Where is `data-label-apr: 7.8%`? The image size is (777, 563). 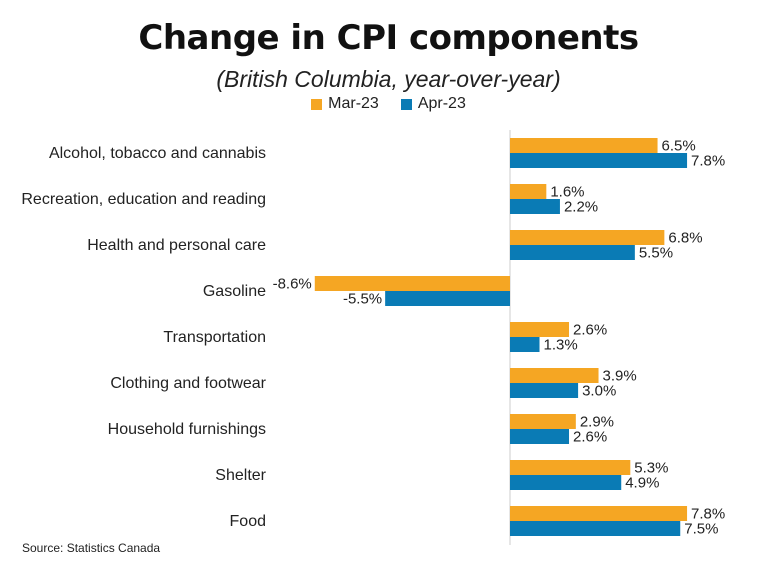
data-label-apr: 7.8% is located at coordinates (708, 161).